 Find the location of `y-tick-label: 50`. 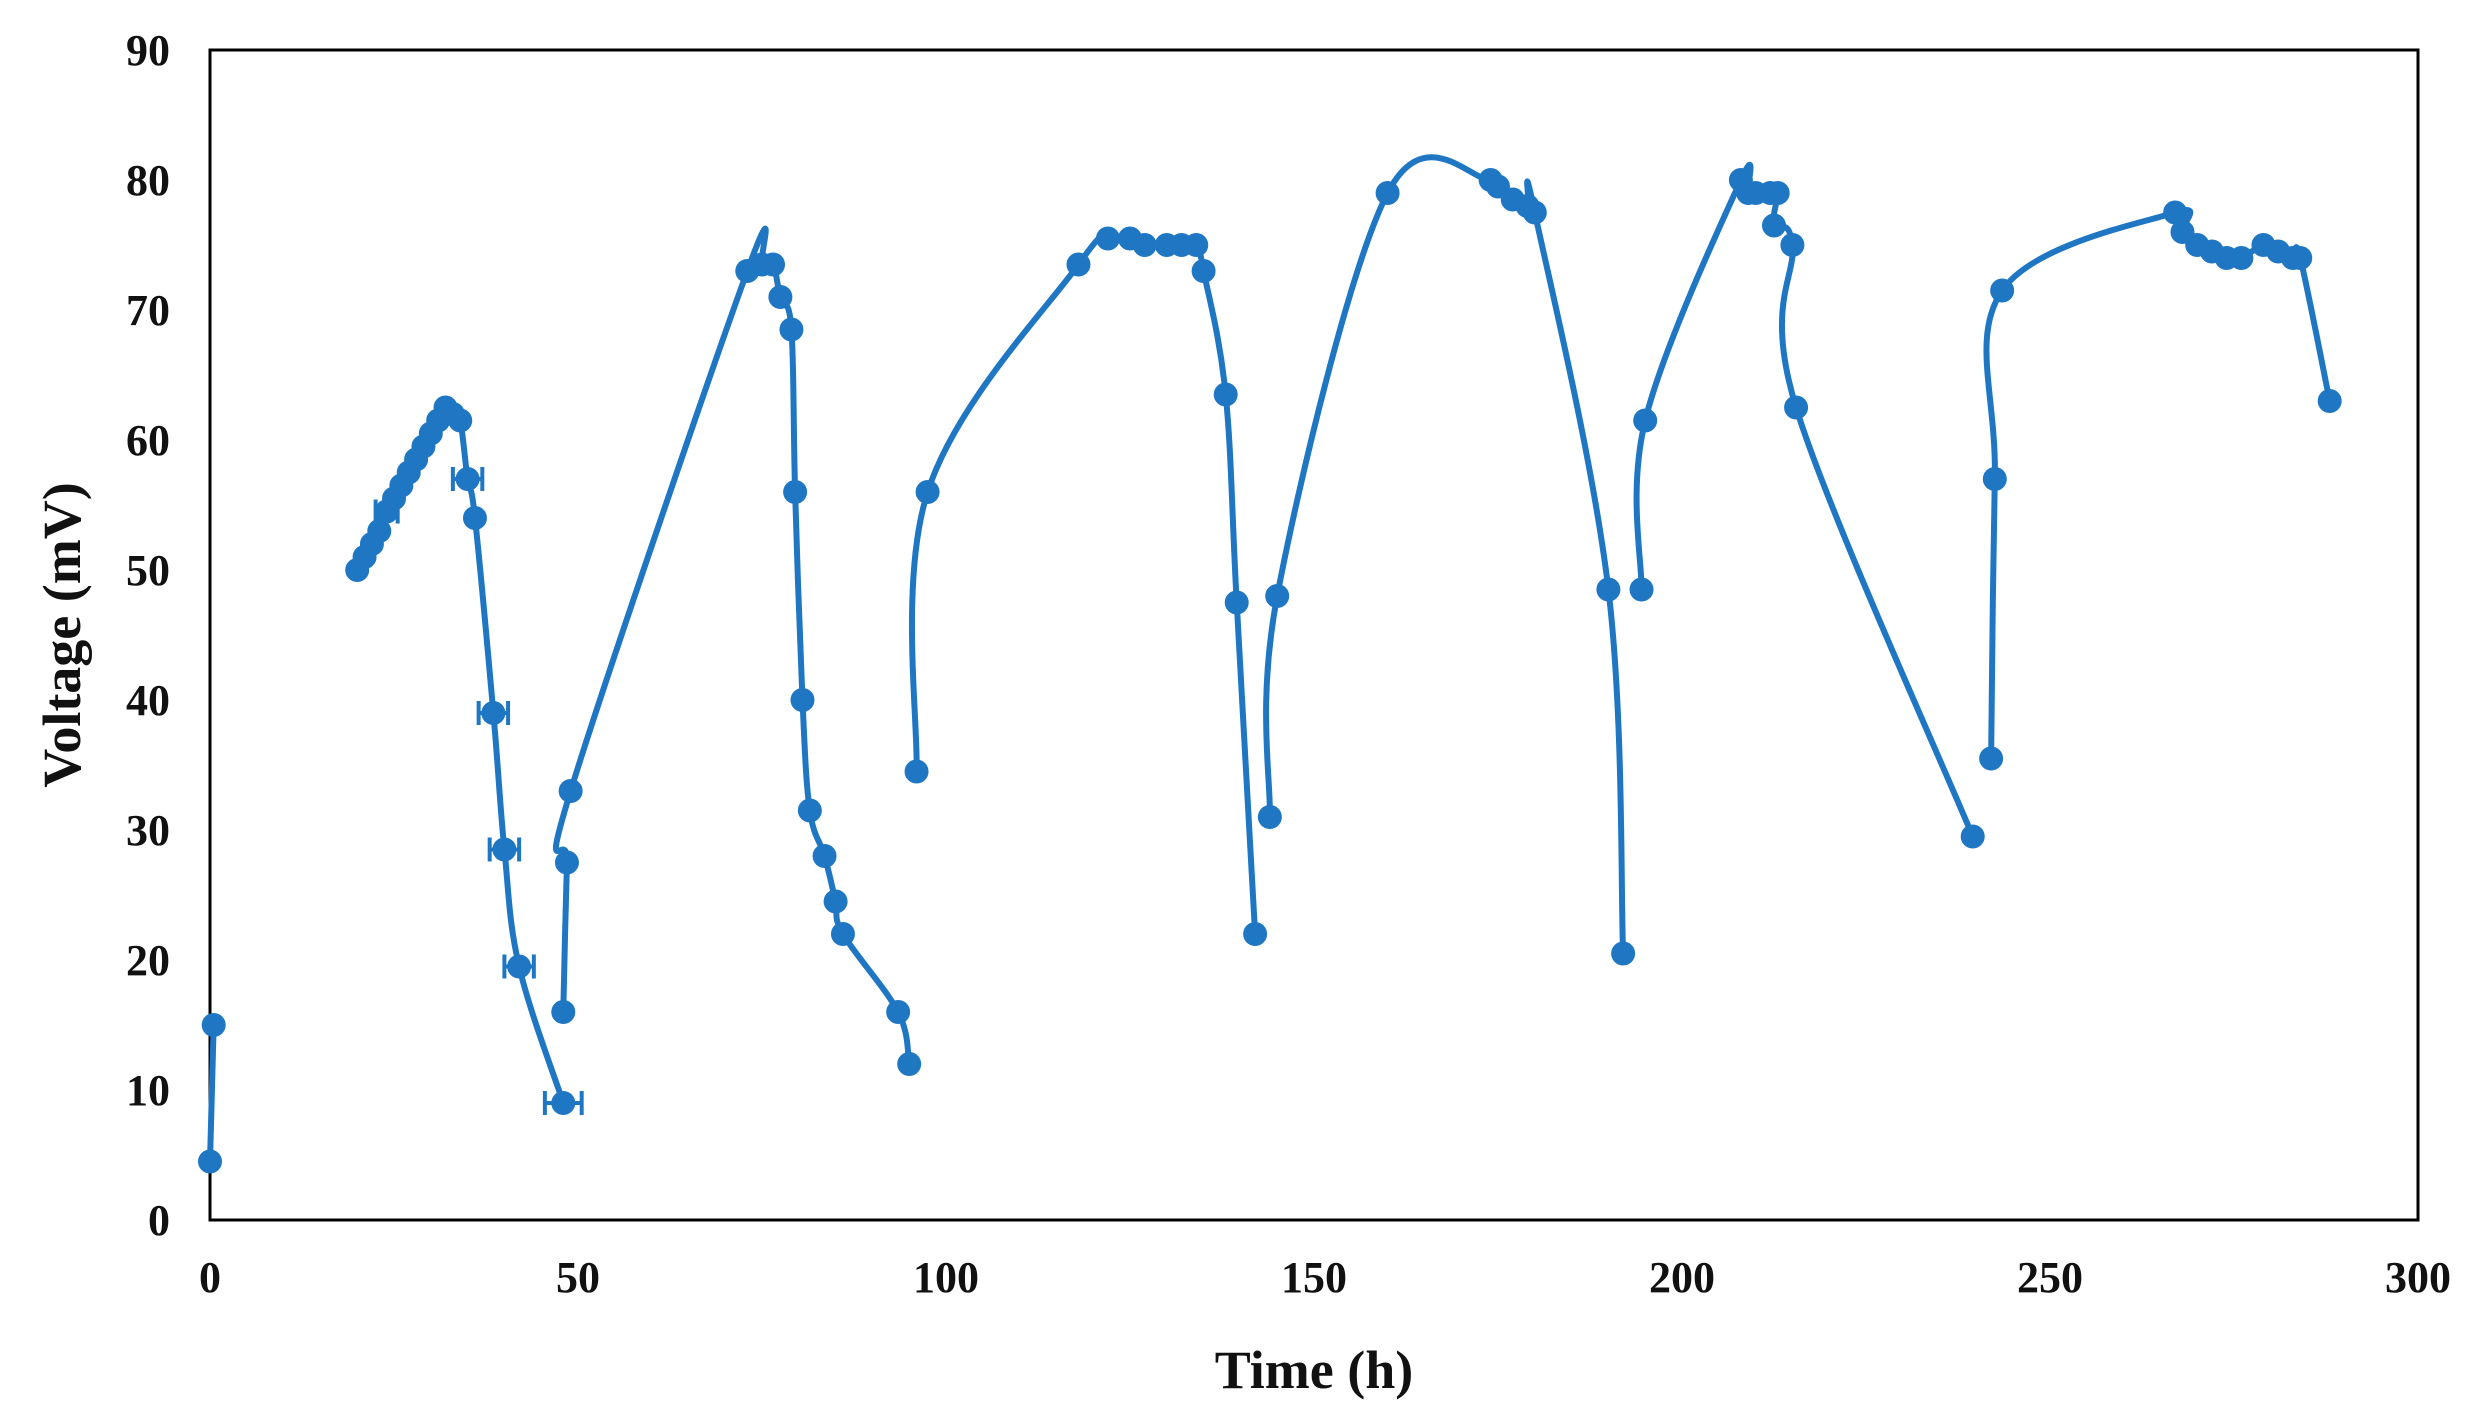

y-tick-label: 50 is located at coordinates (148, 570).